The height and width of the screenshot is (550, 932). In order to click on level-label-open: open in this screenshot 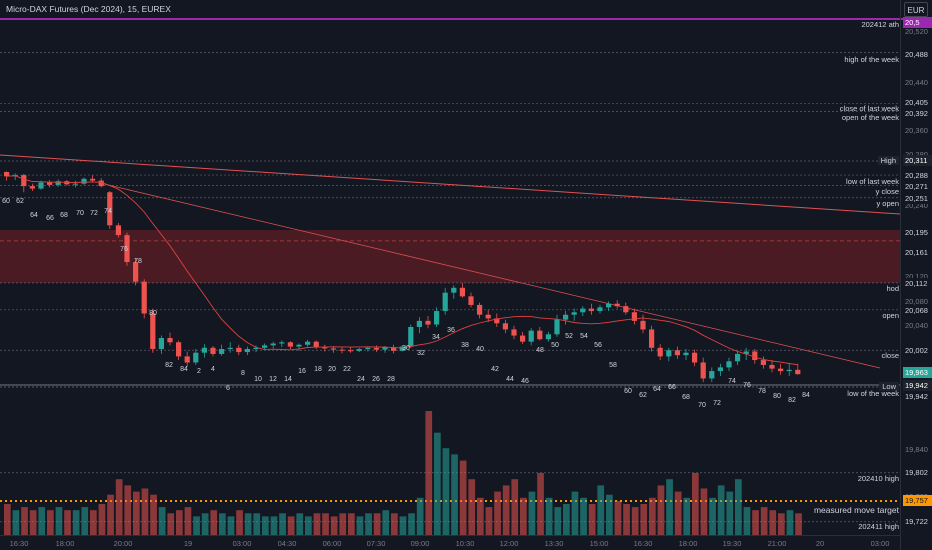, I will do `click(890, 315)`.